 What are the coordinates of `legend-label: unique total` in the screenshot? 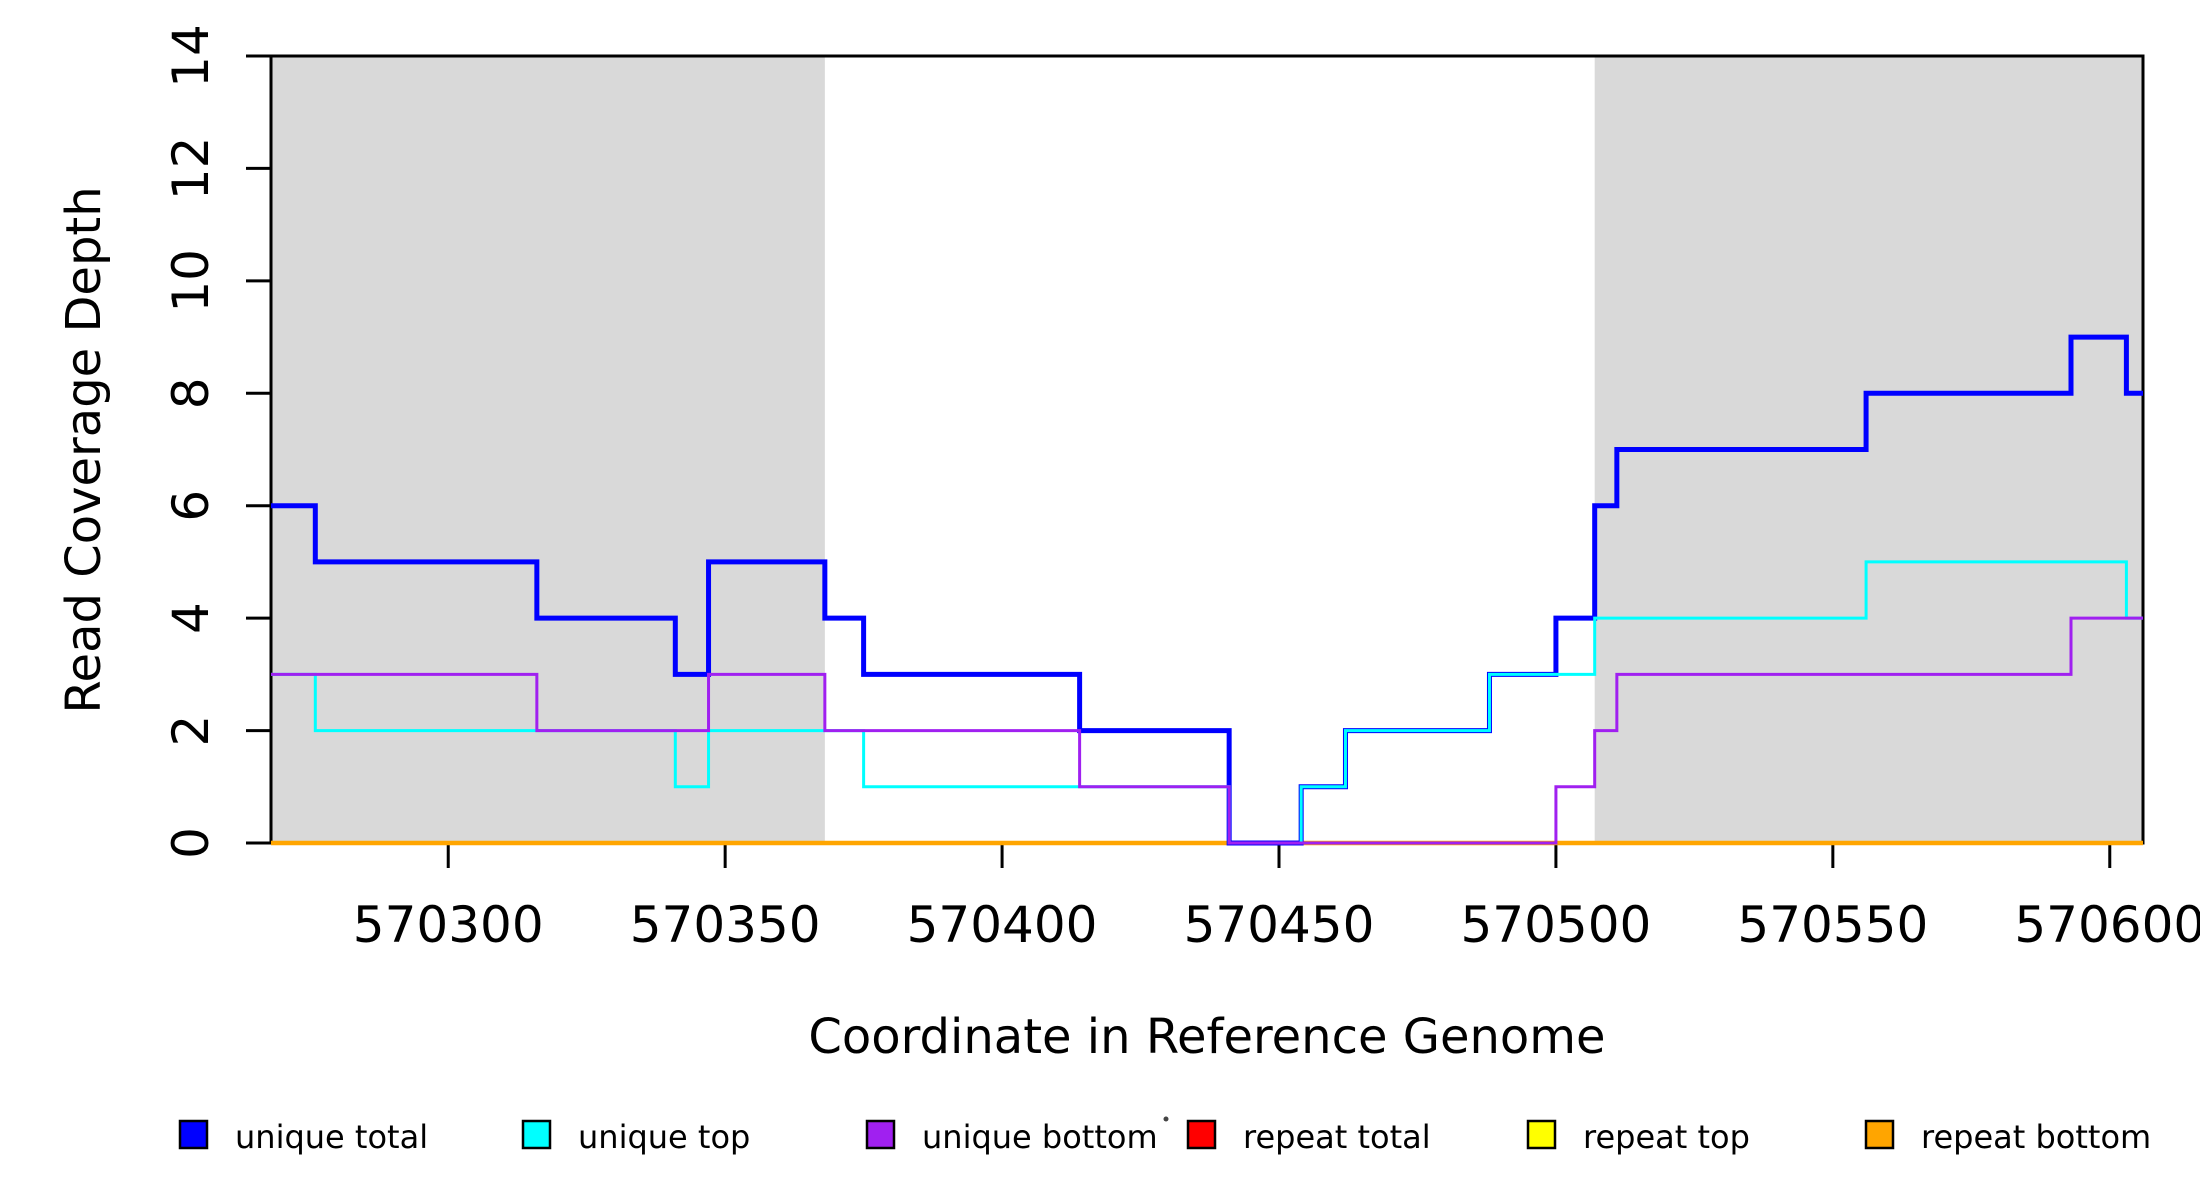 It's located at (331, 1137).